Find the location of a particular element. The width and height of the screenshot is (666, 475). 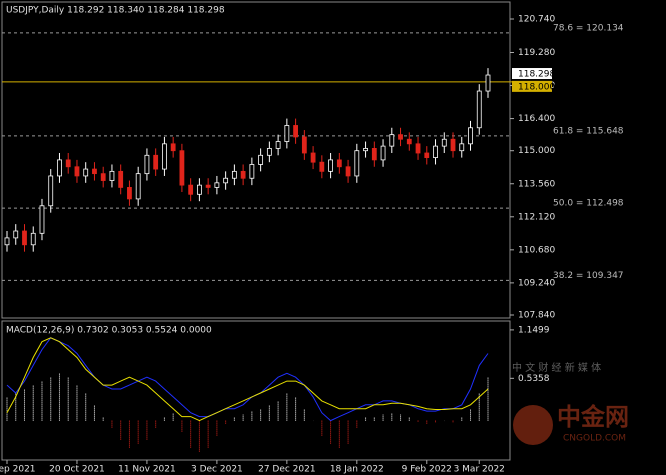

y-tick-label: 113.560 is located at coordinates (536, 184).